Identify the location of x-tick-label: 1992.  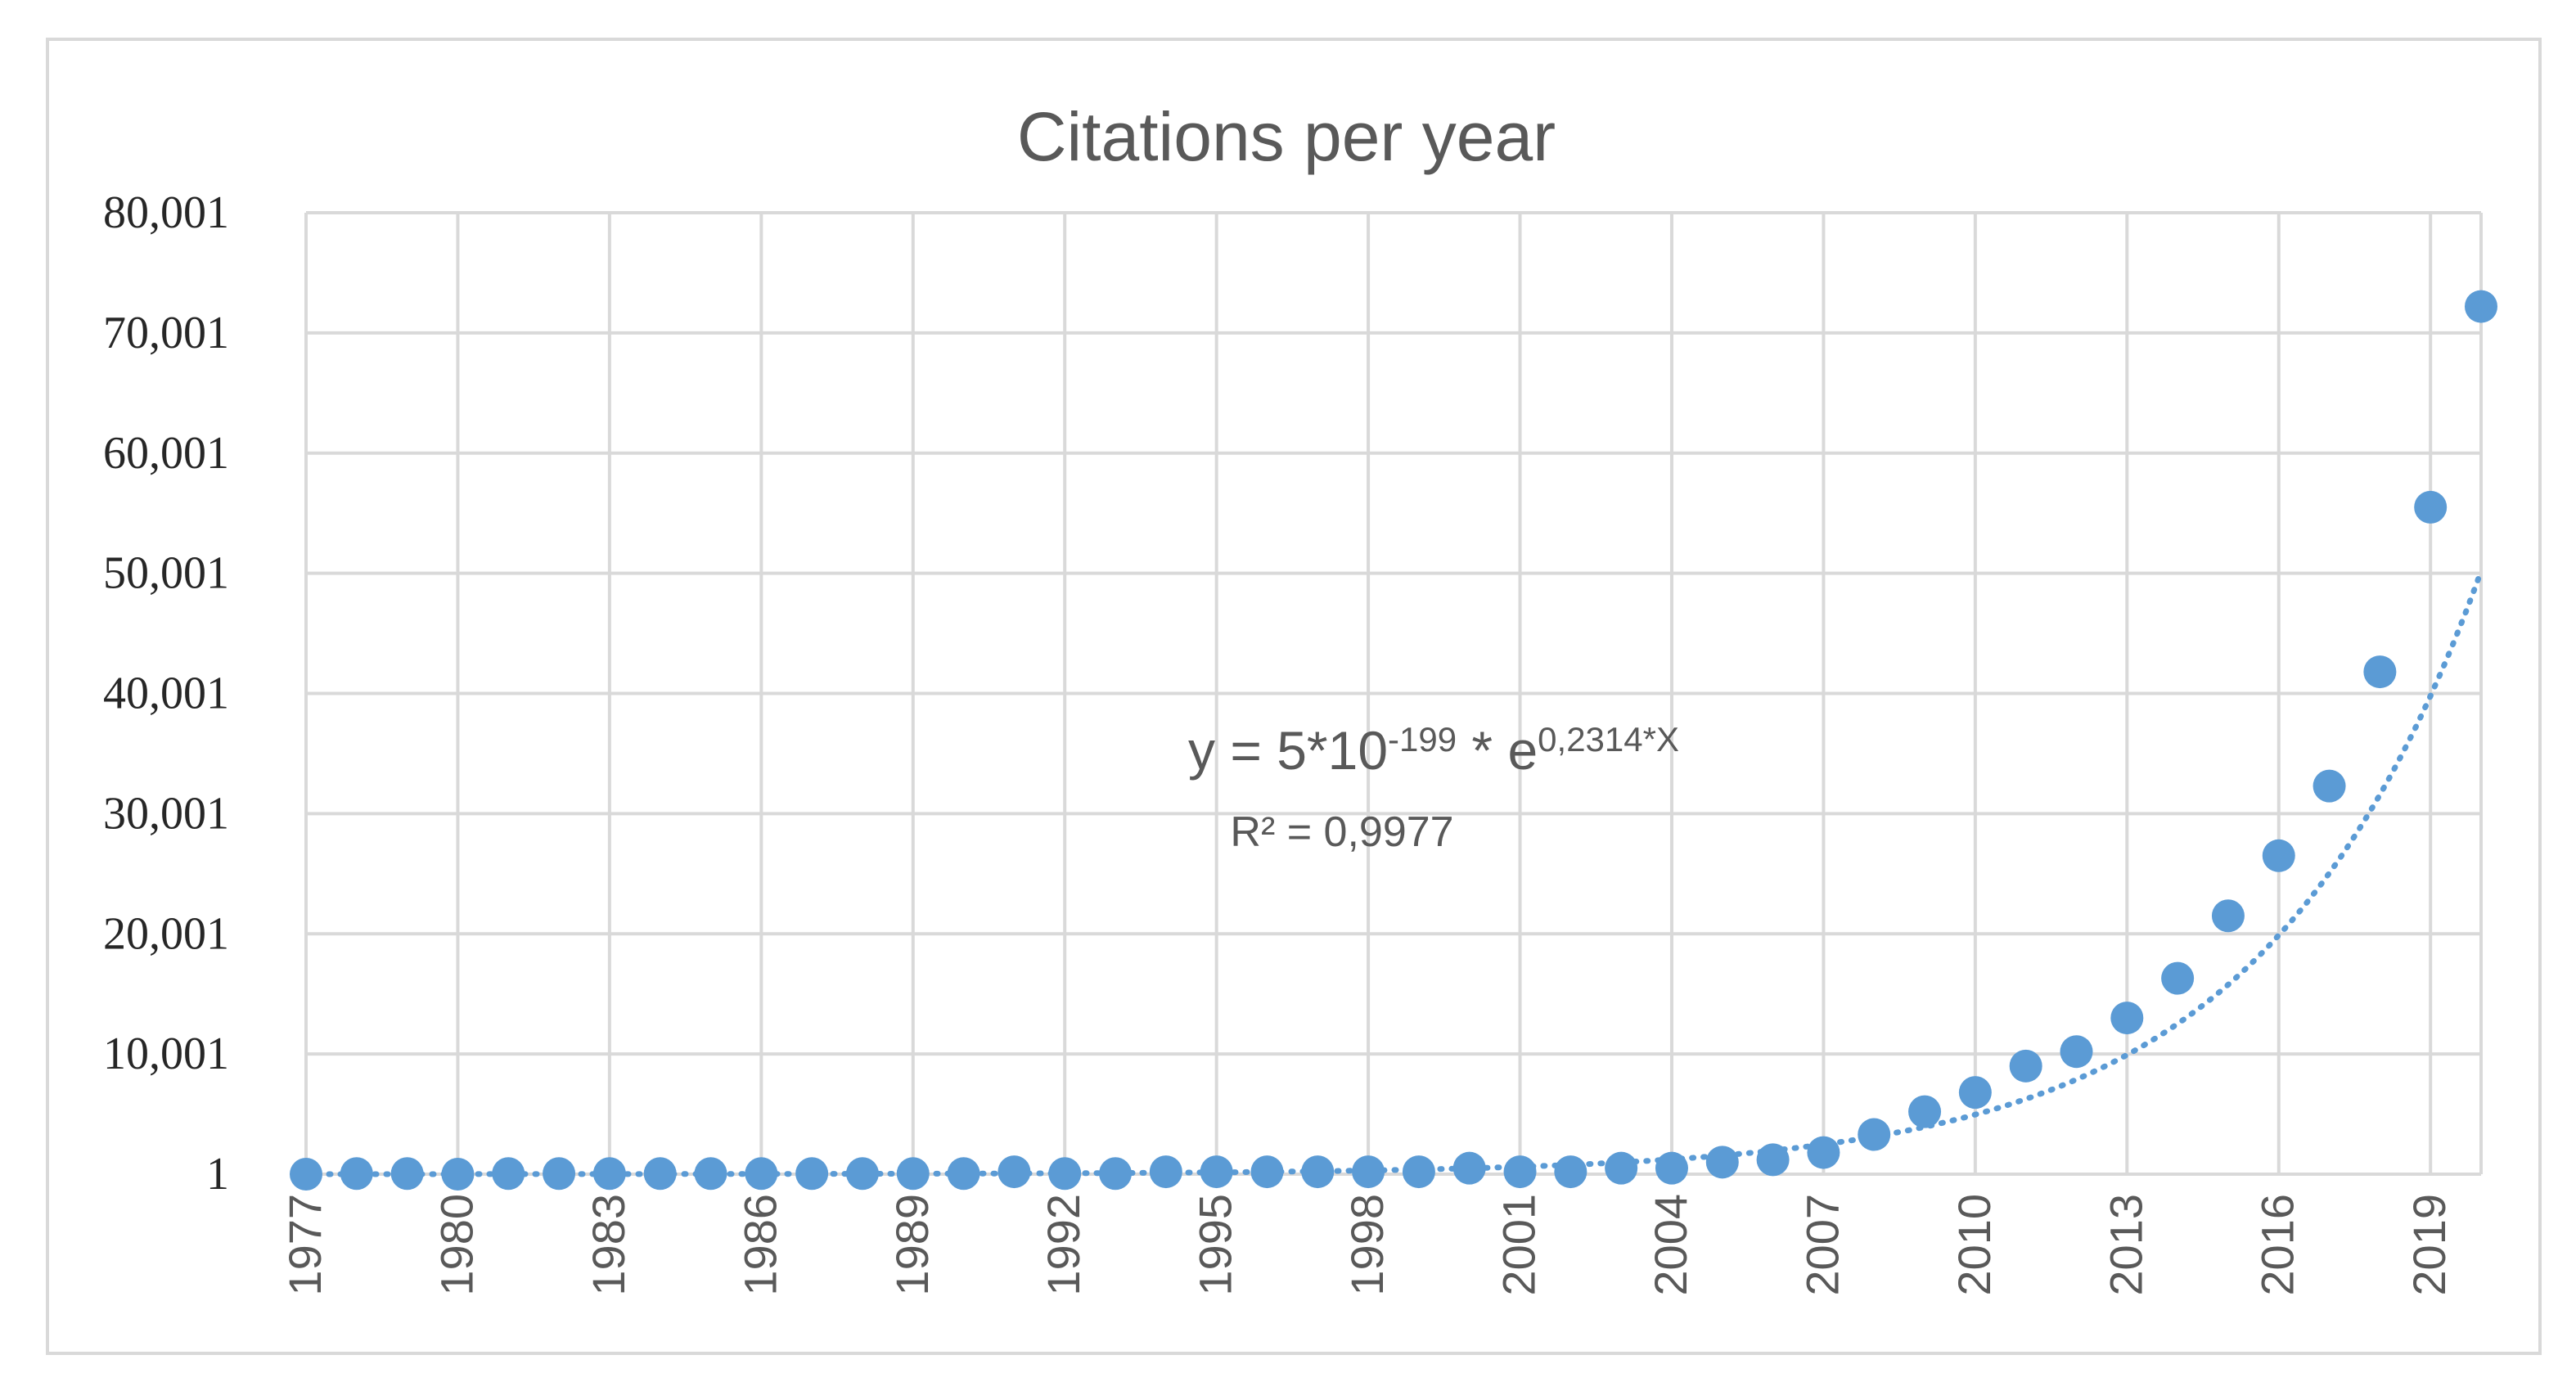
(1063, 1245).